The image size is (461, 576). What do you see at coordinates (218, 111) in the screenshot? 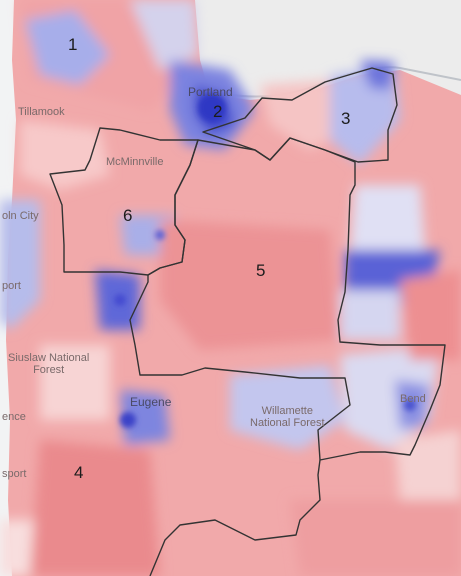
I see `district-2-label: 2` at bounding box center [218, 111].